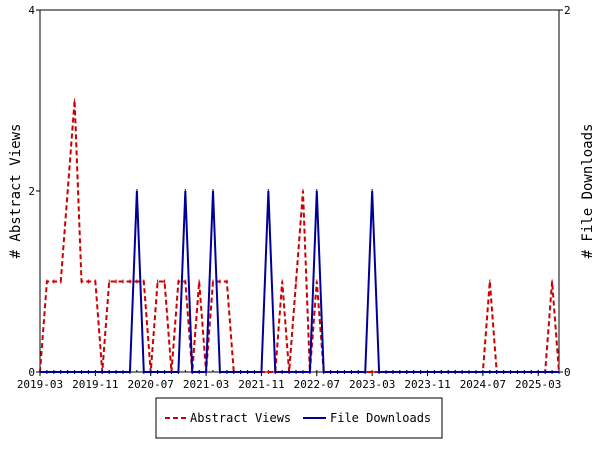 This screenshot has height=450, width=600. I want to click on right-y-tick-label: 0, so click(567, 372).